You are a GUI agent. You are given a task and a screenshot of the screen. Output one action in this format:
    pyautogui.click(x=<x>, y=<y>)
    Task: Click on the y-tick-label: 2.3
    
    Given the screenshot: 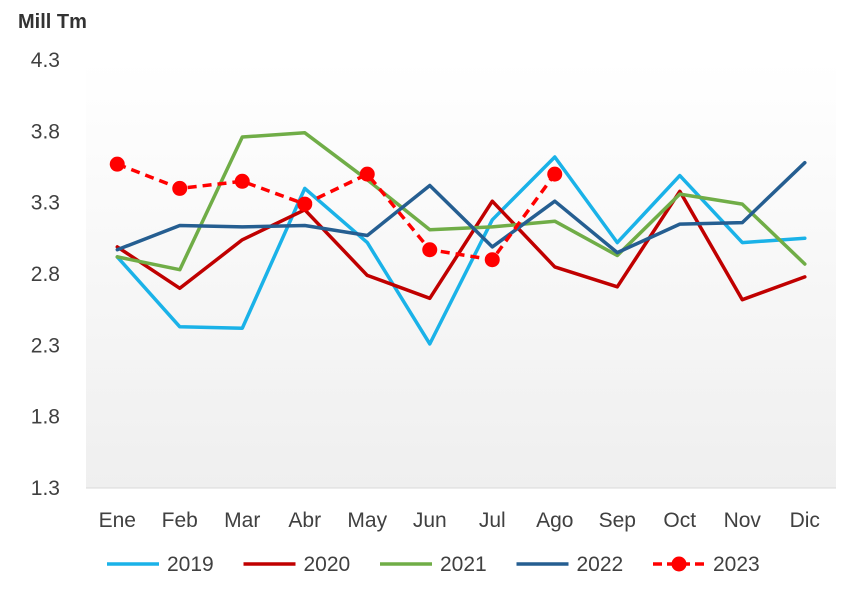 What is the action you would take?
    pyautogui.click(x=45, y=345)
    